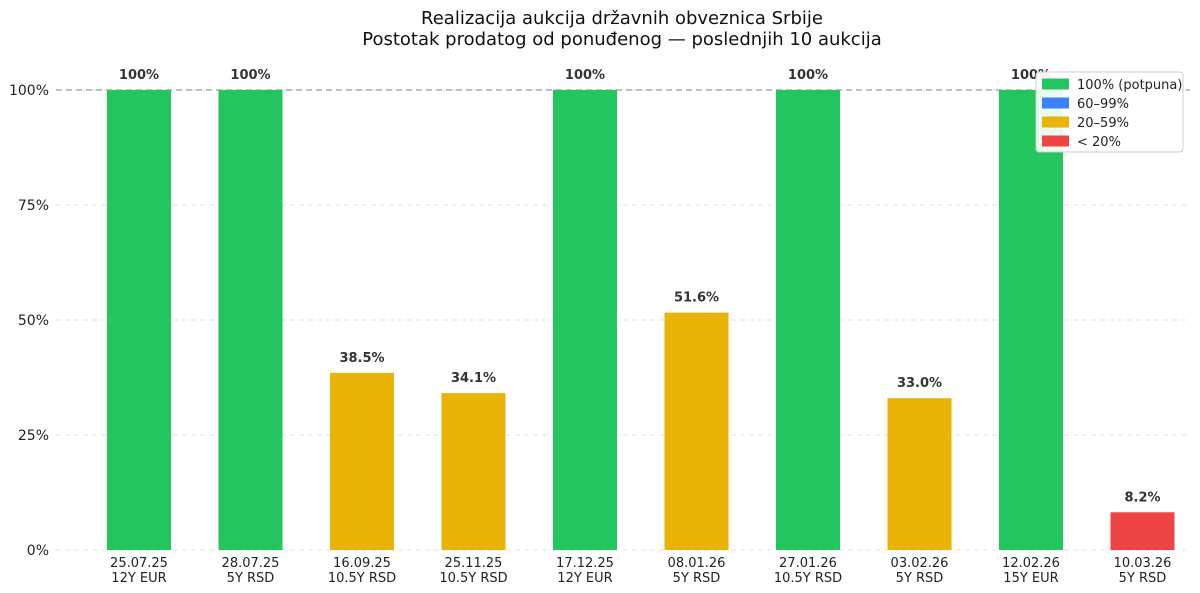  What do you see at coordinates (1143, 563) in the screenshot?
I see `x-tick-date: 10.03.26` at bounding box center [1143, 563].